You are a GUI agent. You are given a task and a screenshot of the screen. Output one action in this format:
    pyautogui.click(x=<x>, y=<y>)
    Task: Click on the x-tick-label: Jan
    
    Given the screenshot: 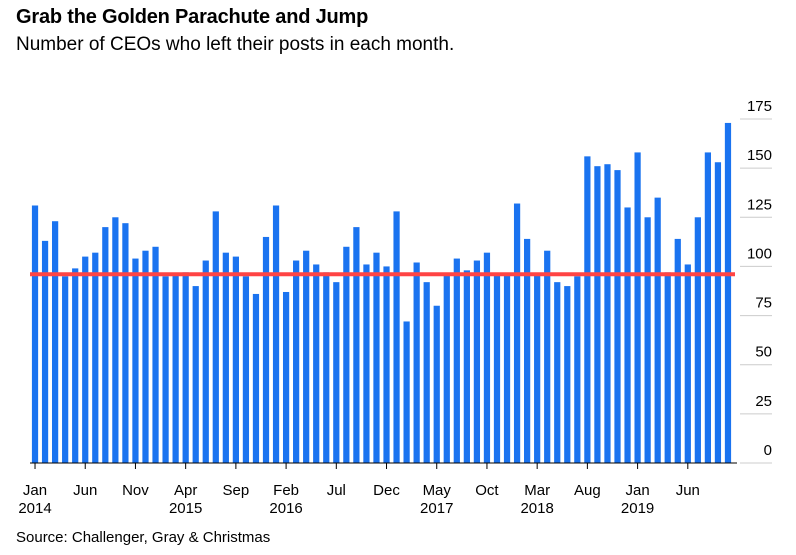 What is the action you would take?
    pyautogui.click(x=637, y=490)
    